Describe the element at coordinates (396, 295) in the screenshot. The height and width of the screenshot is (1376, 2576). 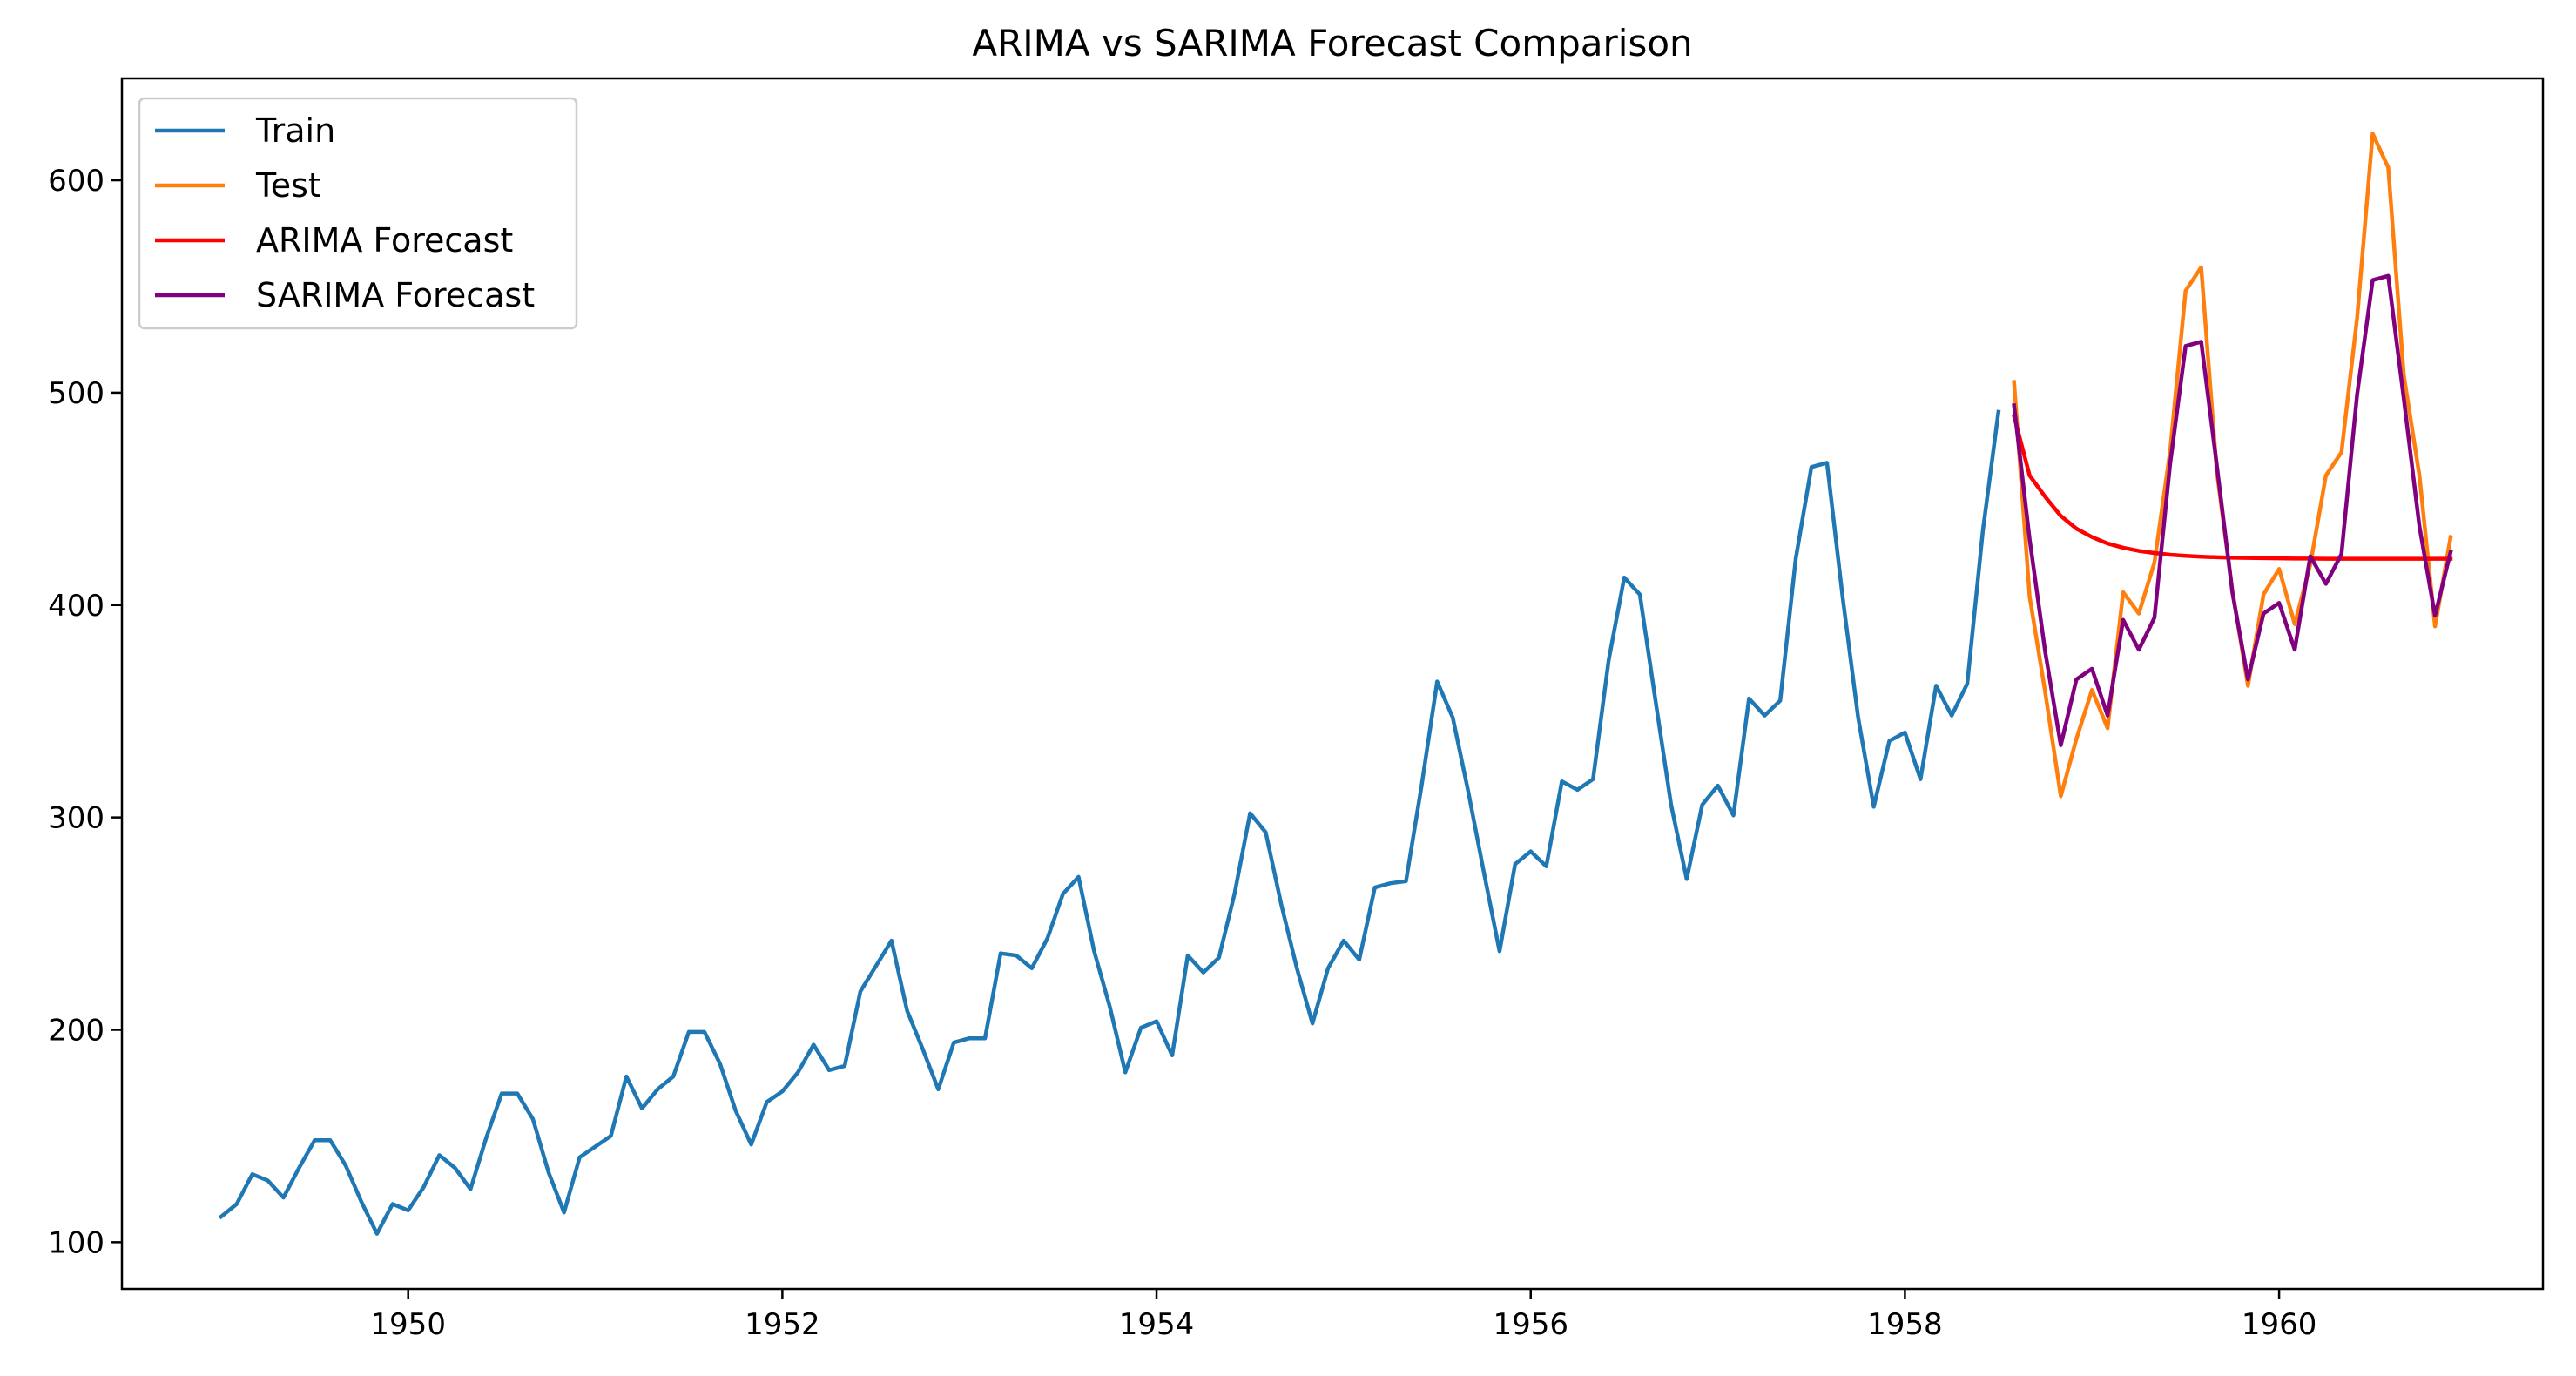
I see `legend-label-sarima-forecast: SARIMA Forecast` at that location.